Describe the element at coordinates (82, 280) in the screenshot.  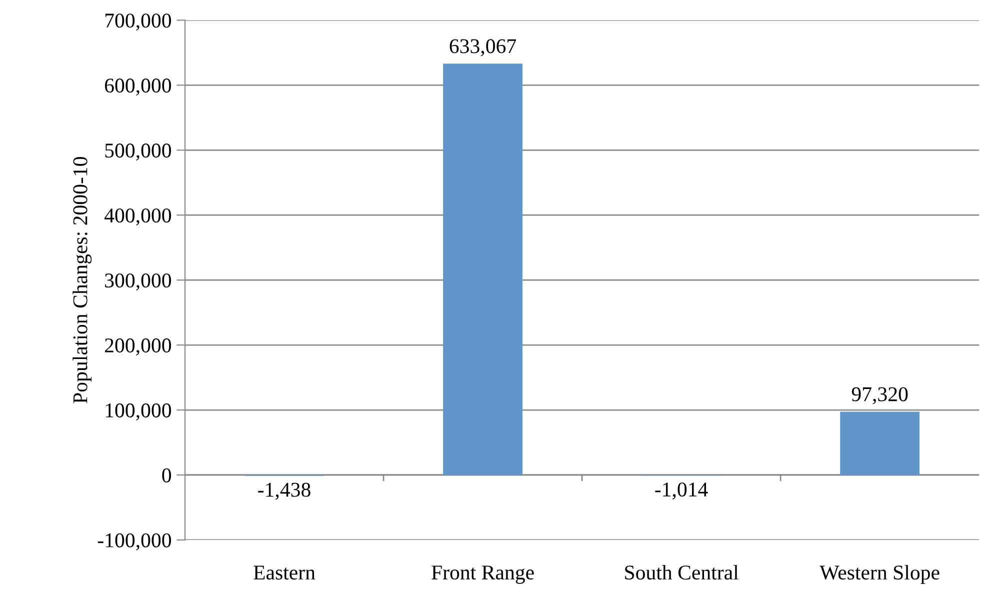
I see `y-axis-title: Population Changes: 2000-10` at that location.